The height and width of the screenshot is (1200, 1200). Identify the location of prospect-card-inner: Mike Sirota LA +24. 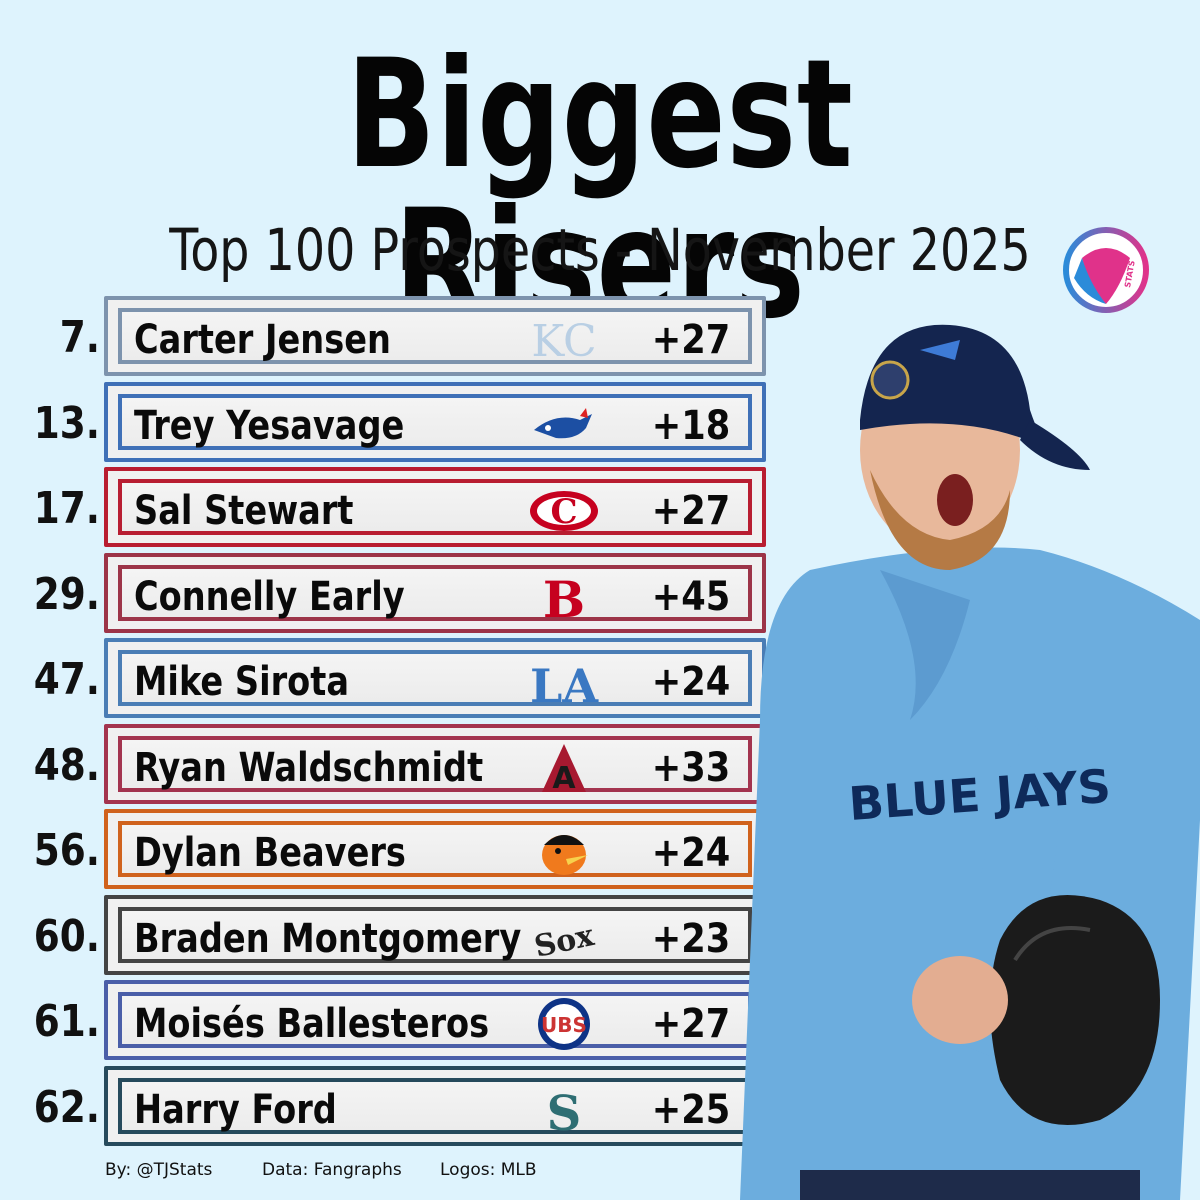
(435, 680).